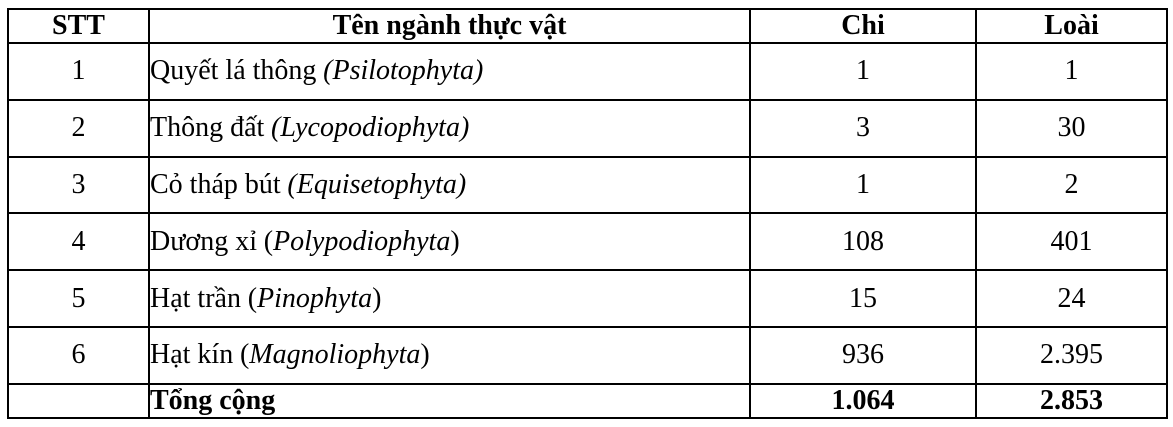 The image size is (1173, 427). I want to click on latin-name-group: (Polypodiophyta), so click(362, 241).